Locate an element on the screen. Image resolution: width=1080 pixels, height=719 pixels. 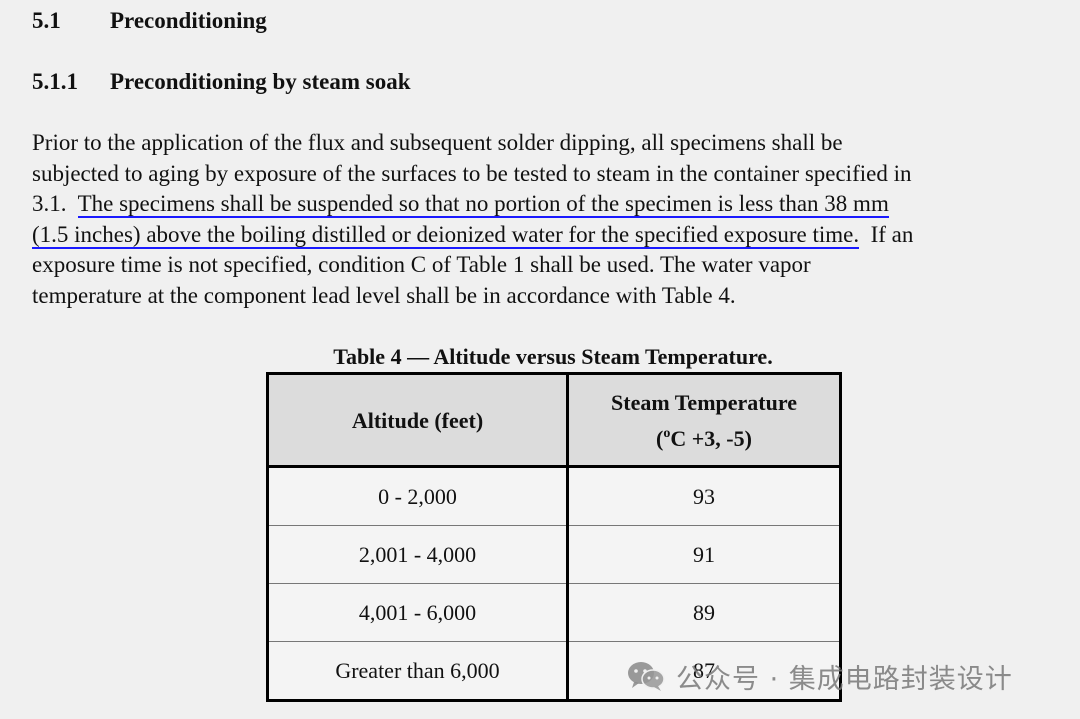
temperature-cell: 93 is located at coordinates (704, 496).